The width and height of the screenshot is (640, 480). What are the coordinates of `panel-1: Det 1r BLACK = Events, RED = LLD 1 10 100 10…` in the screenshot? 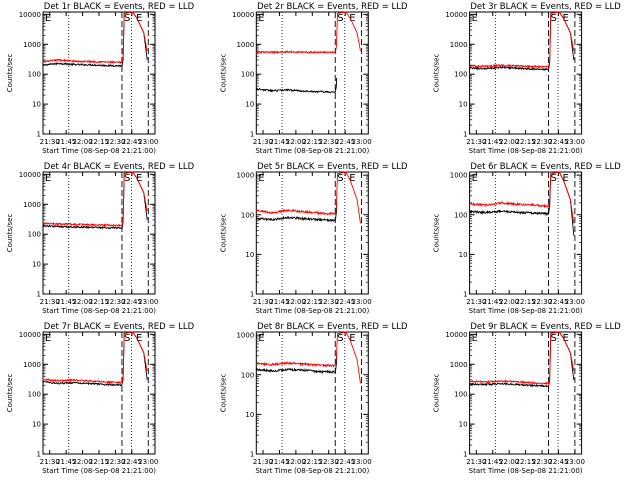 It's located at (100, 78).